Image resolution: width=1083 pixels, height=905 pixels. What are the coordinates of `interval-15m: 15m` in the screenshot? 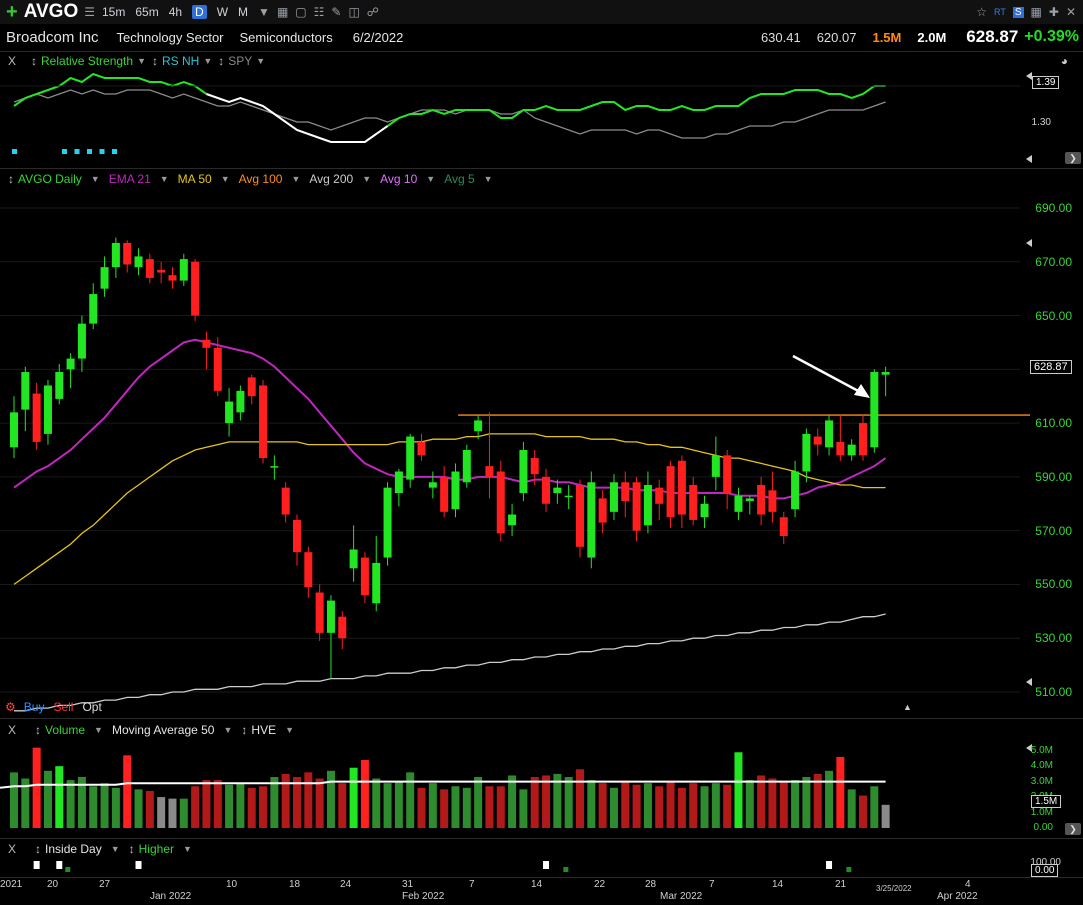 It's located at (114, 12).